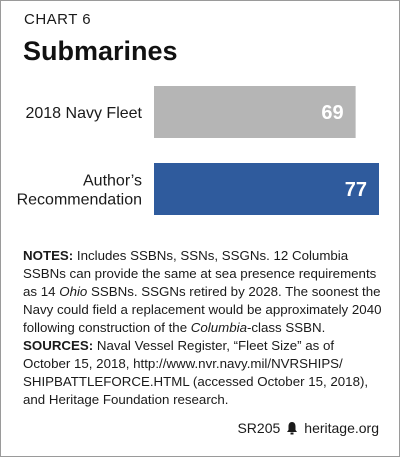 The width and height of the screenshot is (400, 457). I want to click on notes-text-3: -class SSBN., so click(286, 327).